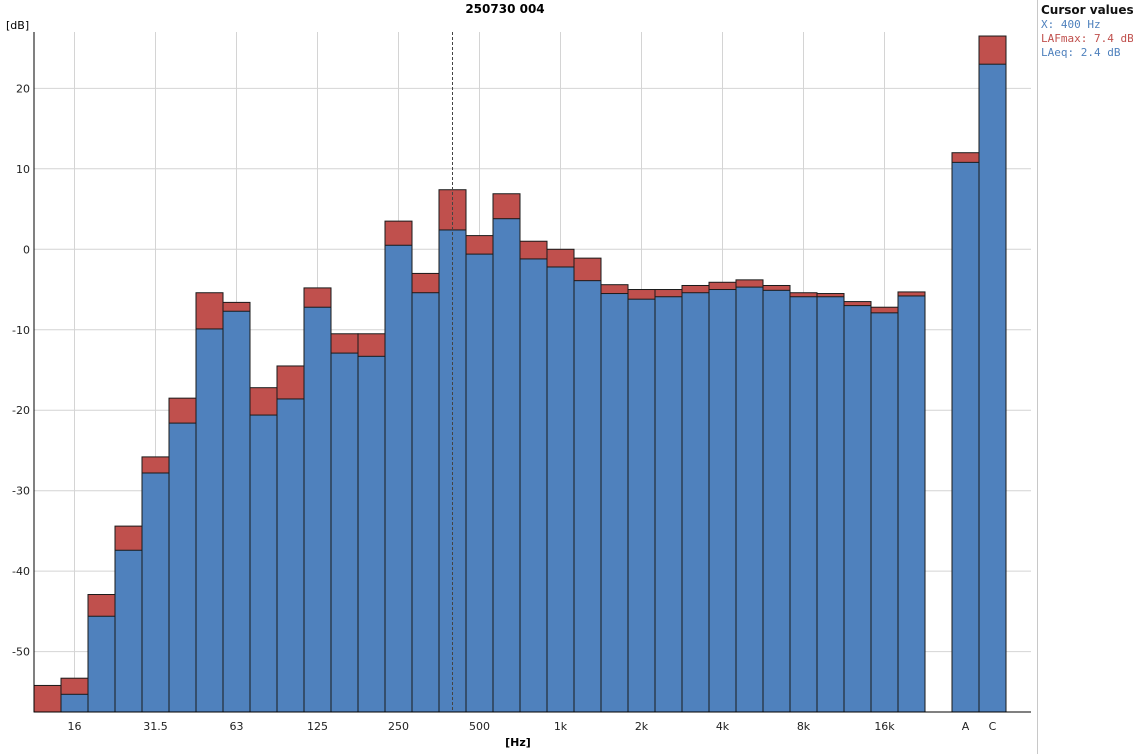 This screenshot has width=1133, height=754. I want to click on x-tick-label: 2k, so click(642, 726).